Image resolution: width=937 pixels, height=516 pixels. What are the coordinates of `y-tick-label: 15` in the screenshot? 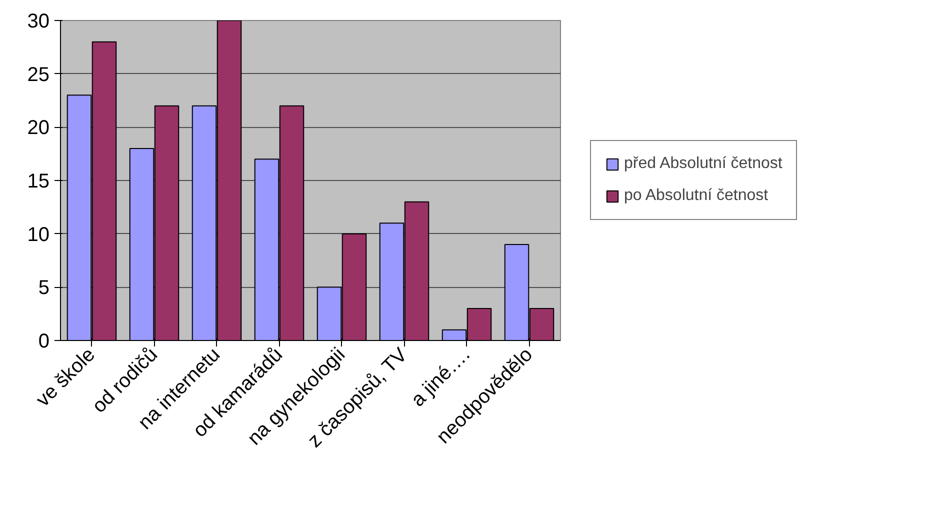 It's located at (38, 181).